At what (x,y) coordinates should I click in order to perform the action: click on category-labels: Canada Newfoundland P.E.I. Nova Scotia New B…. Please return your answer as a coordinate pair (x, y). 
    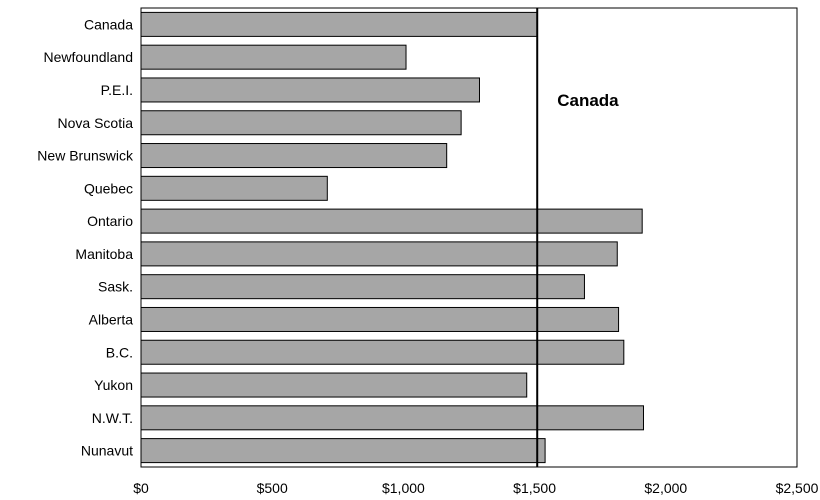
    Looking at the image, I should click on (85, 237).